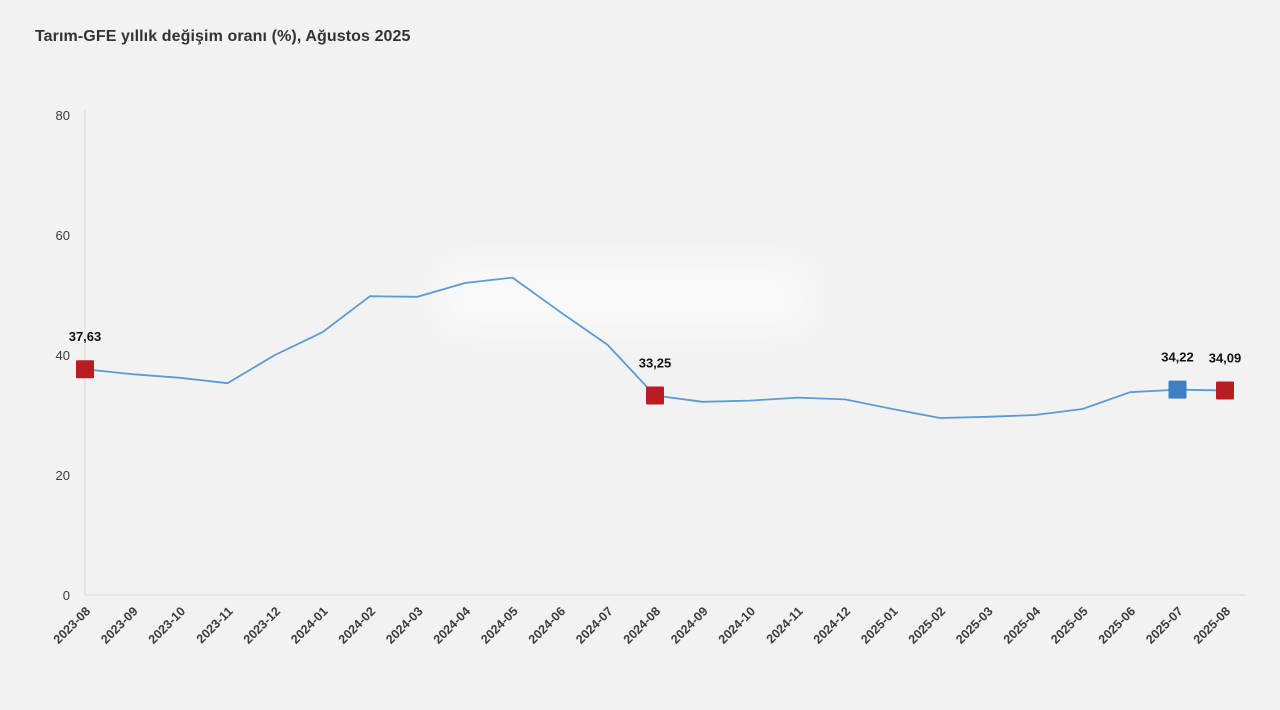 This screenshot has width=1280, height=710. Describe the element at coordinates (594, 625) in the screenshot. I see `x-axis-tick-label: 2024-07` at that location.